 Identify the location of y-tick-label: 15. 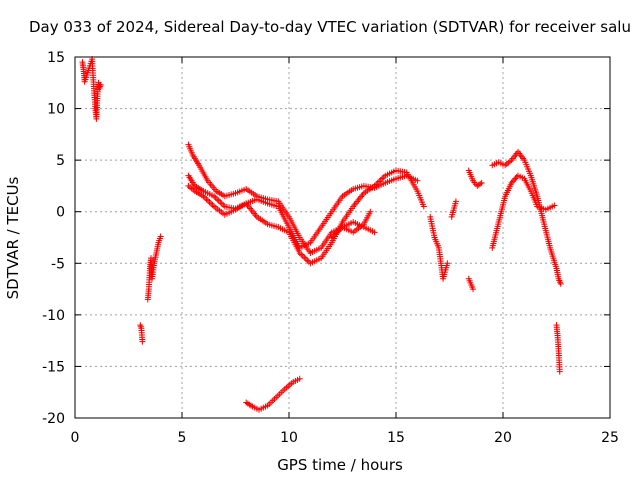
(56, 58).